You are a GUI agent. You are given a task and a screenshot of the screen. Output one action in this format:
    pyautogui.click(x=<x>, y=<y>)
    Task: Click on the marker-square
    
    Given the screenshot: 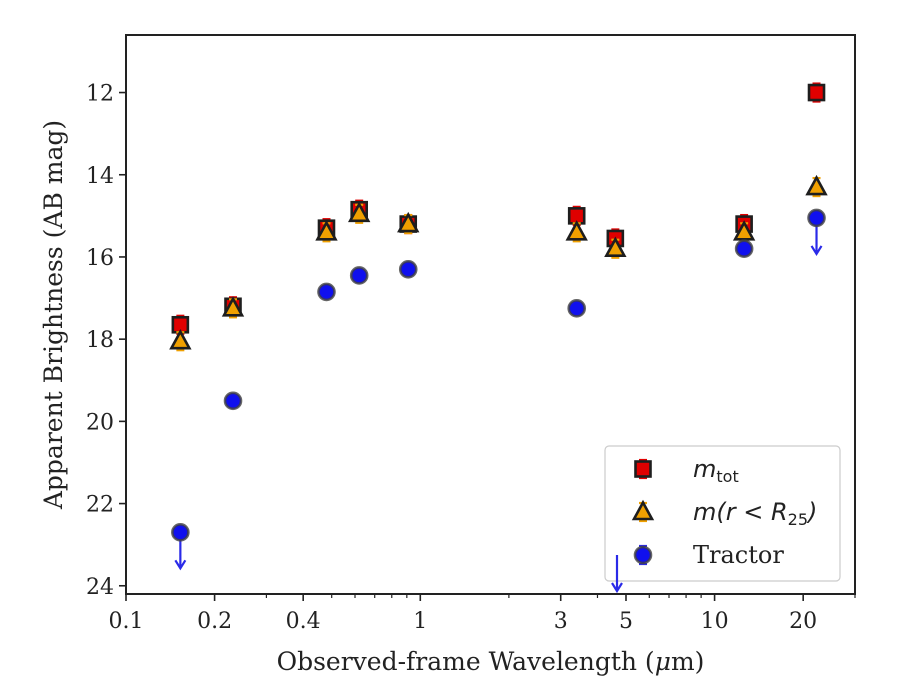 What is the action you would take?
    pyautogui.click(x=816, y=92)
    